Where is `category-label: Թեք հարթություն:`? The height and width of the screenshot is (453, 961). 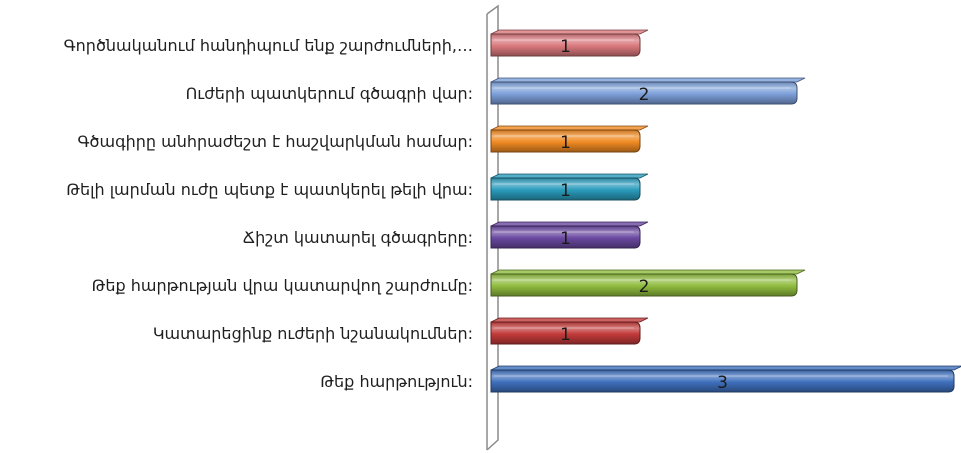 category-label: Թեք հարթություն: is located at coordinates (396, 381).